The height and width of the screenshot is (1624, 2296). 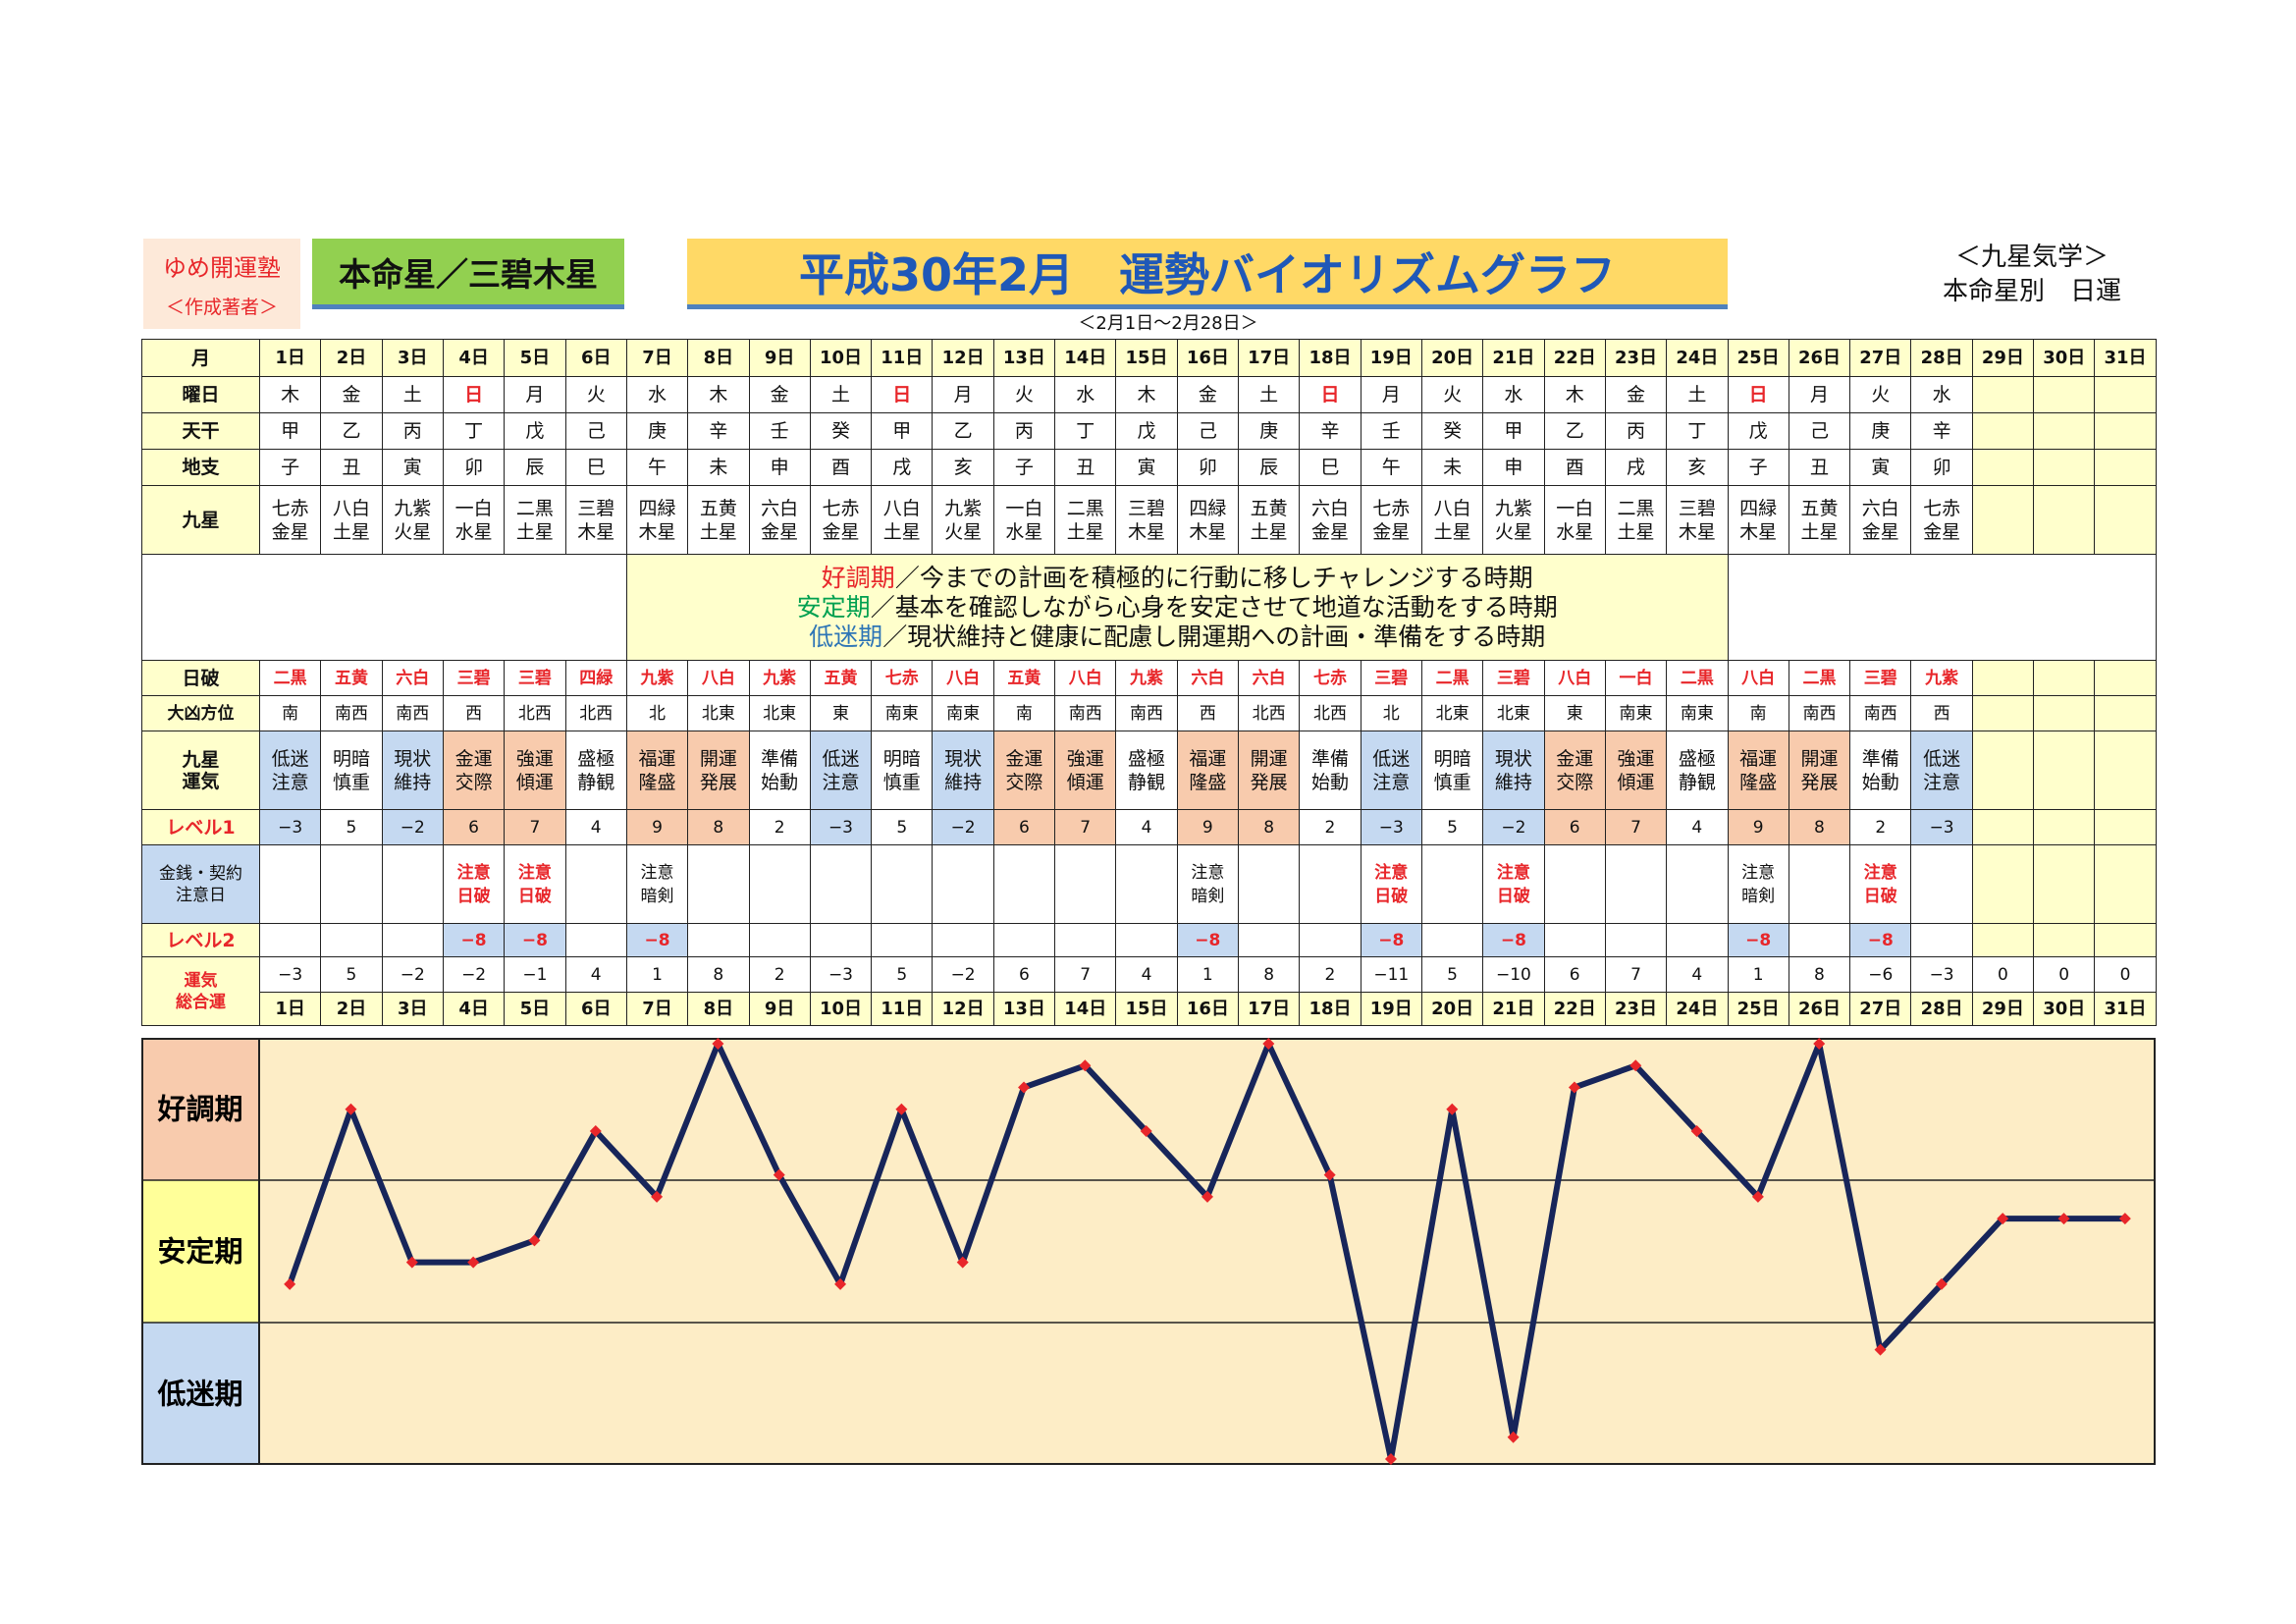 I want to click on unki-cell, so click(x=2064, y=770).